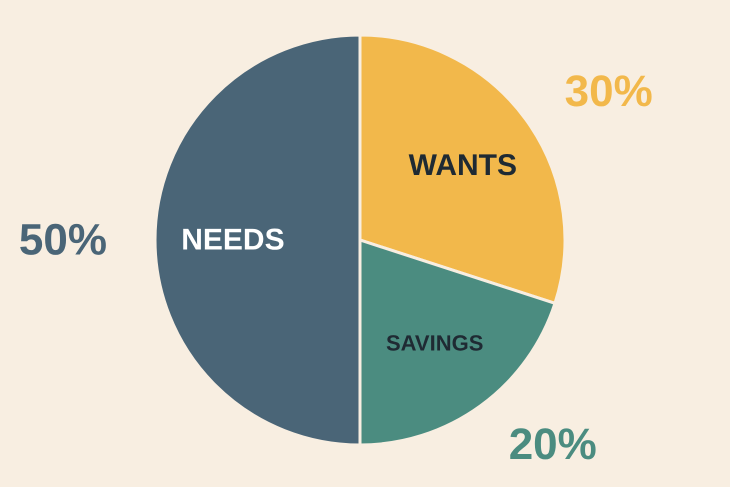 The height and width of the screenshot is (487, 730). Describe the element at coordinates (608, 91) in the screenshot. I see `data-label: 30%` at that location.